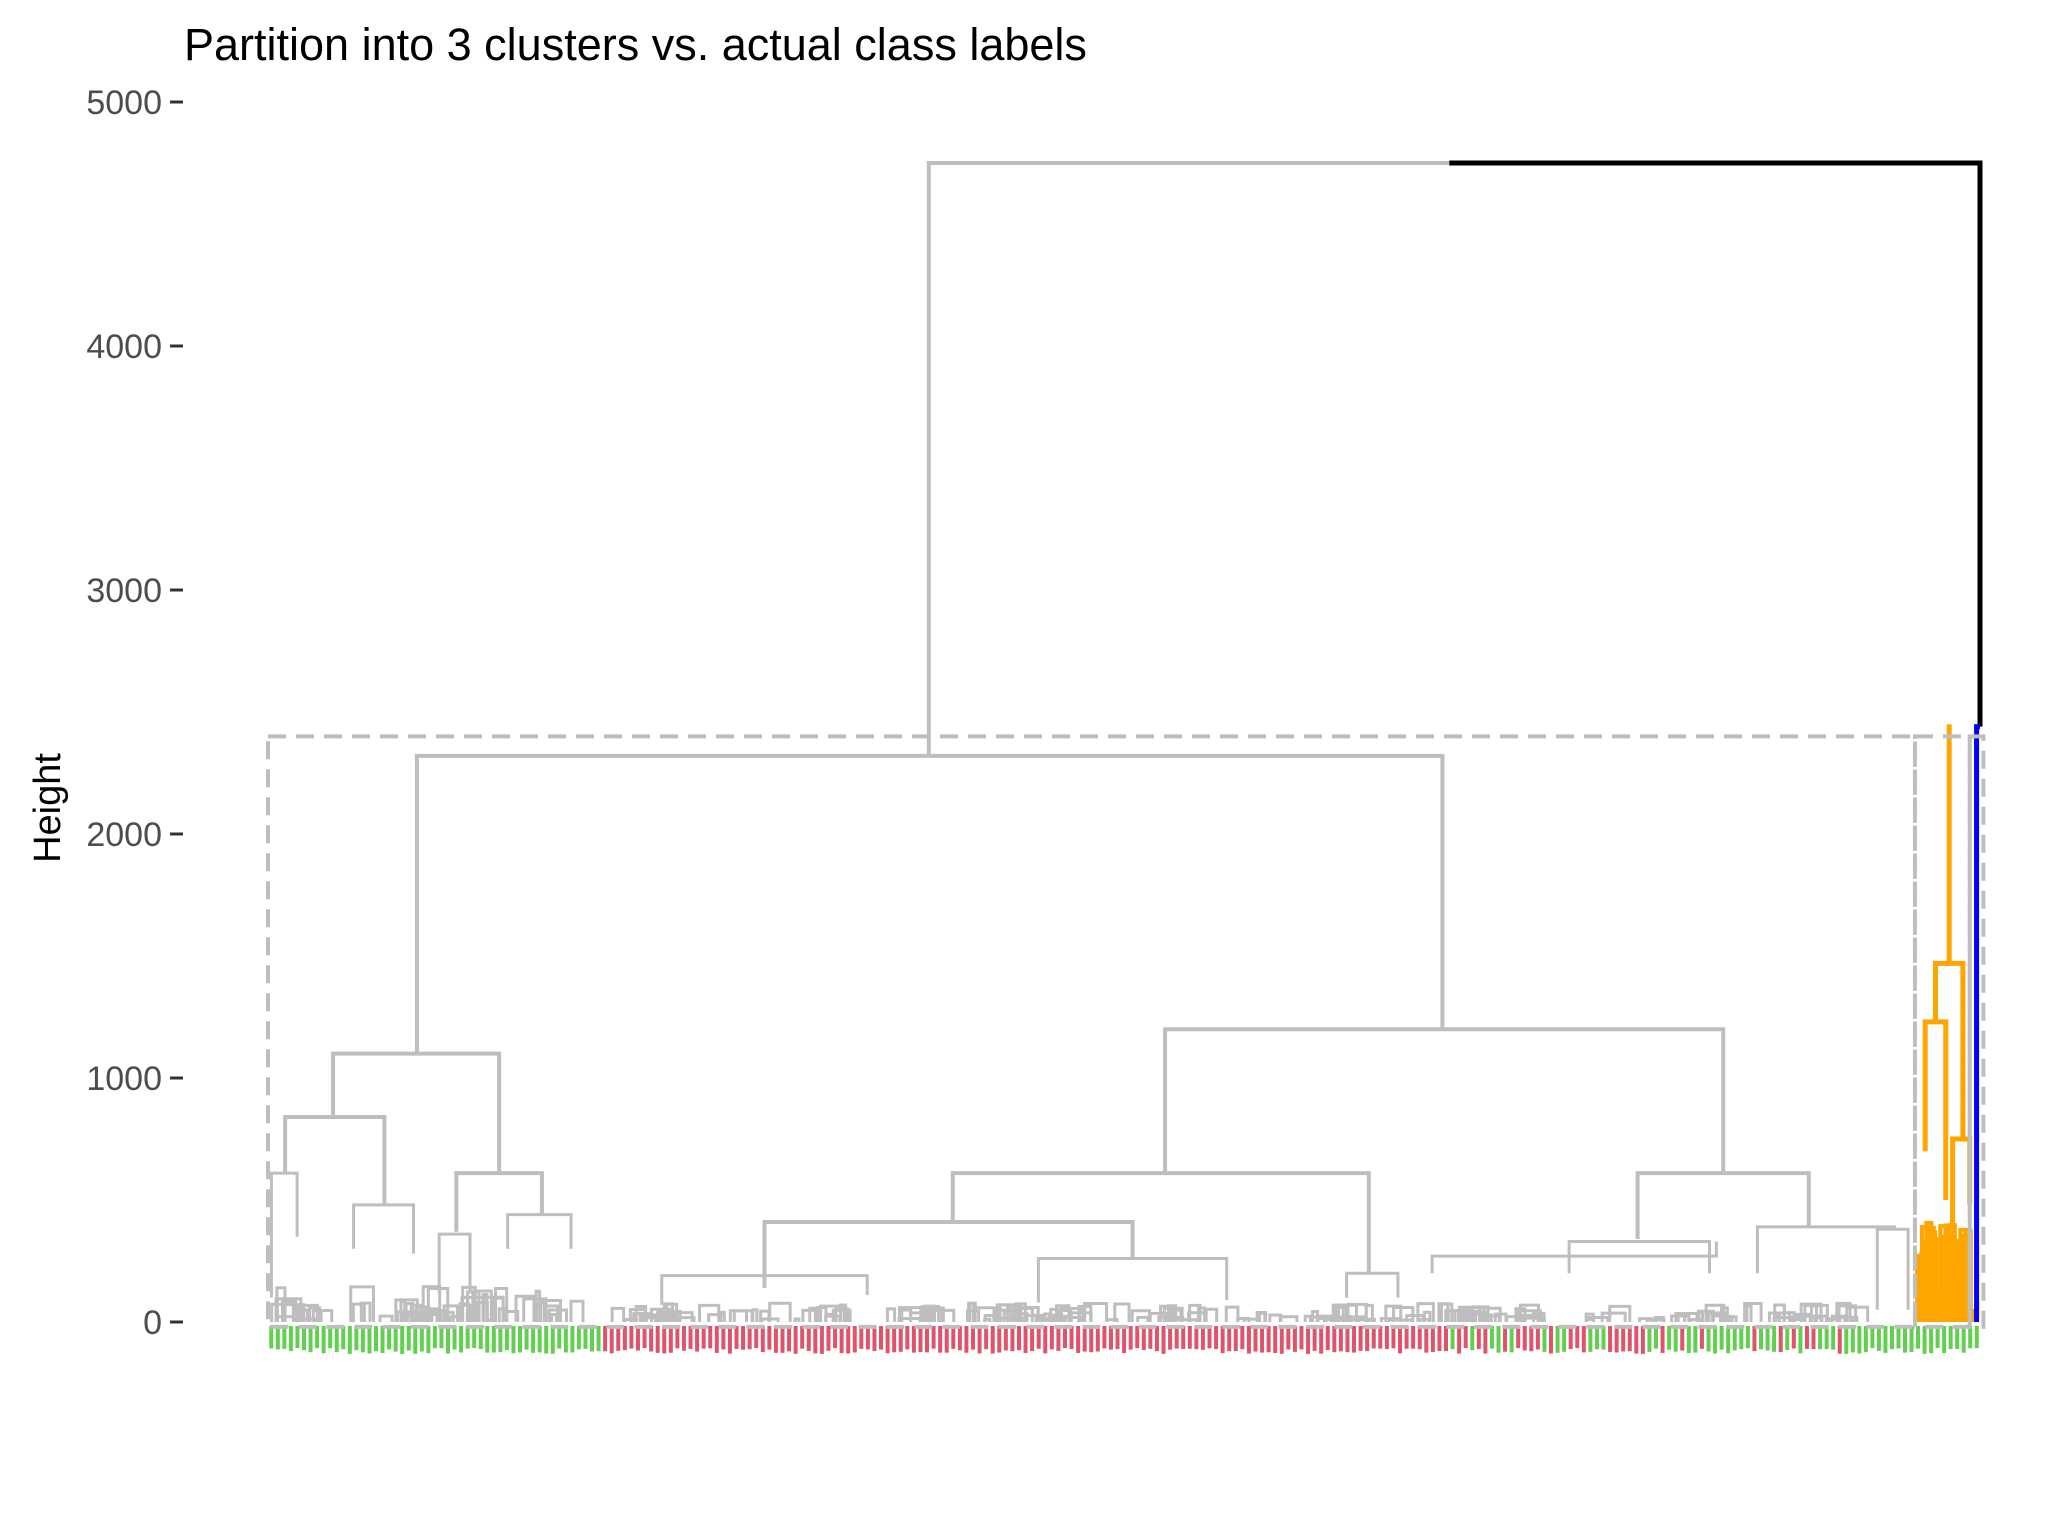 The height and width of the screenshot is (1536, 2048). I want to click on far-right-b, so click(1825, 1249).